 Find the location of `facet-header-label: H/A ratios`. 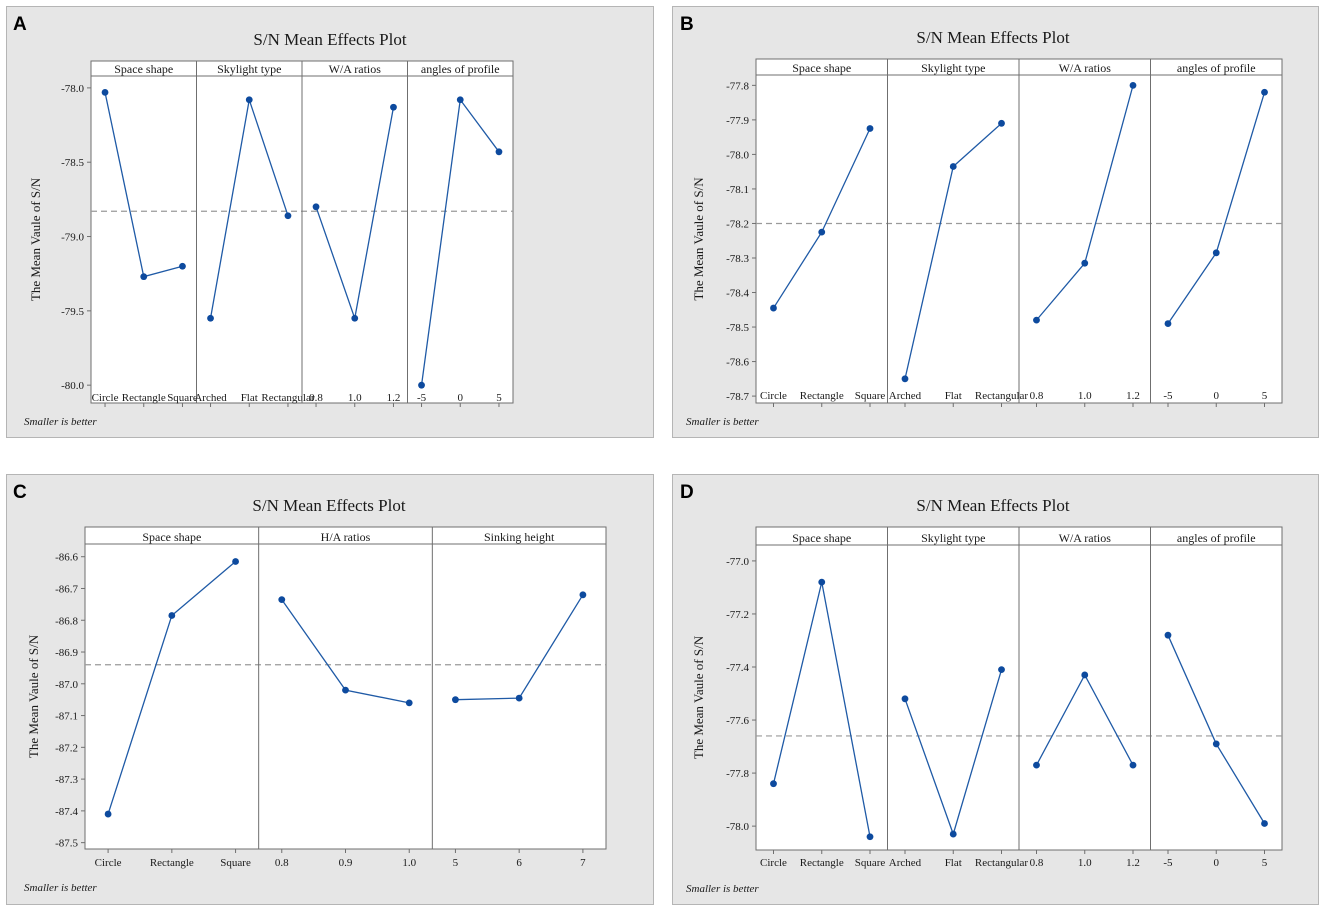

facet-header-label: H/A ratios is located at coordinates (346, 537).